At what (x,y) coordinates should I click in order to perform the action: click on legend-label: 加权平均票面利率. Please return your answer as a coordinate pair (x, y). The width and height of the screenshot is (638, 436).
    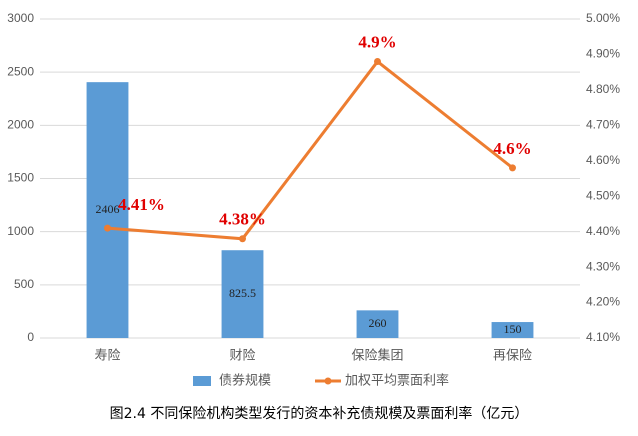
    Looking at the image, I should click on (397, 379).